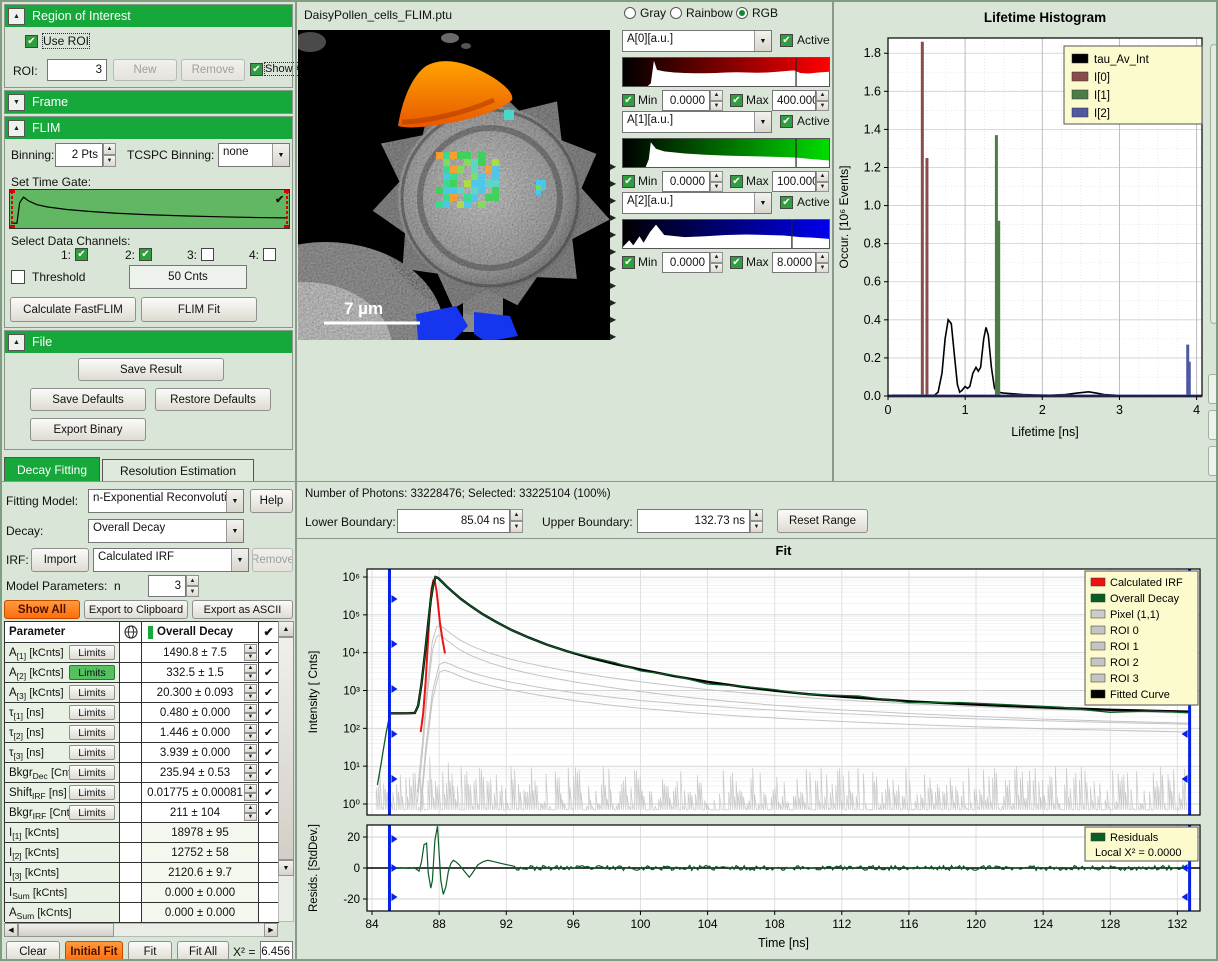 This screenshot has width=1218, height=961. I want to click on channel-1-max-checkbox: ✔, so click(736, 181).